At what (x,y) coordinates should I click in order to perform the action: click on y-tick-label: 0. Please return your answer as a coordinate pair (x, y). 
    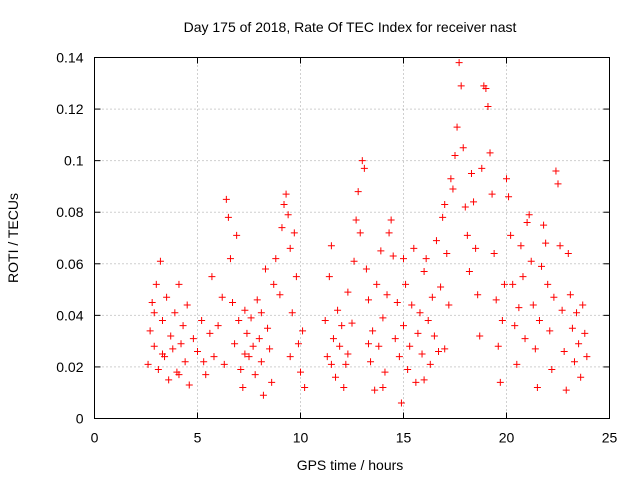
    Looking at the image, I should click on (80, 419).